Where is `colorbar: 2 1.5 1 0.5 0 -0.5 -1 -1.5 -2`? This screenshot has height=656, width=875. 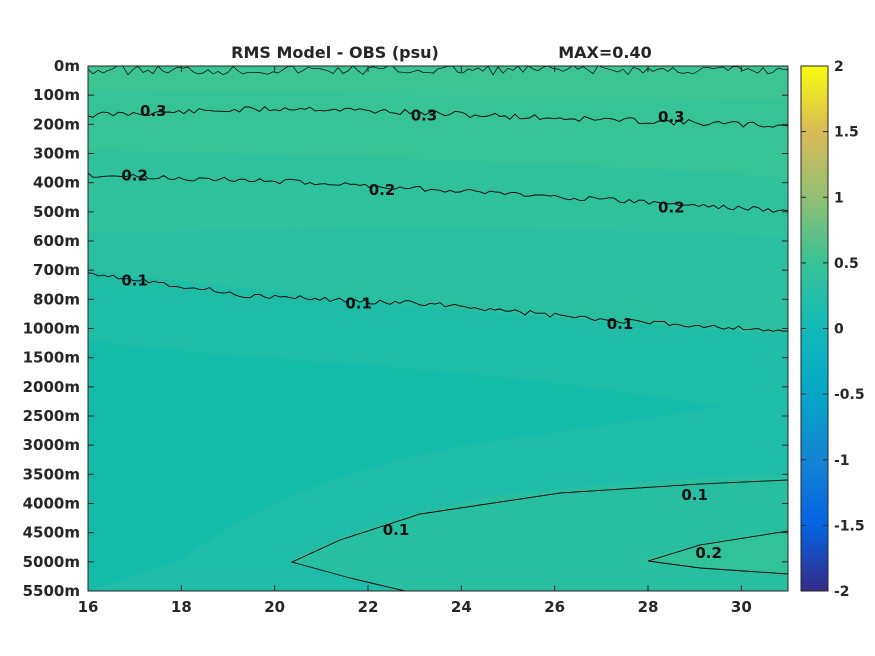
colorbar: 2 1.5 1 0.5 0 -0.5 -1 -1.5 -2 is located at coordinates (832, 329).